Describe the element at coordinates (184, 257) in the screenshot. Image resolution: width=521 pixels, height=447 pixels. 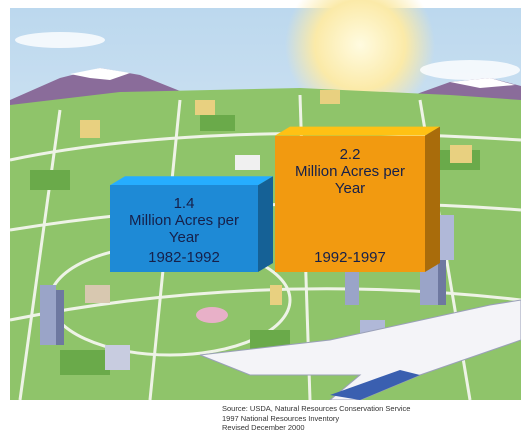
I see `category-label: 1982-1992` at that location.